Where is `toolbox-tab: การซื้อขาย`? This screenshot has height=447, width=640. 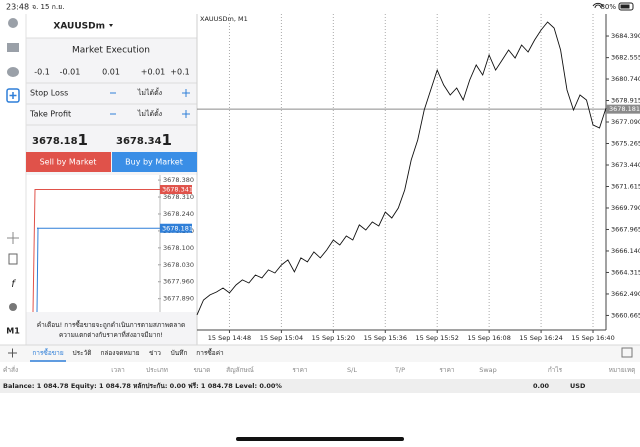
toolbox-tab: การซื้อขาย is located at coordinates (47, 352).